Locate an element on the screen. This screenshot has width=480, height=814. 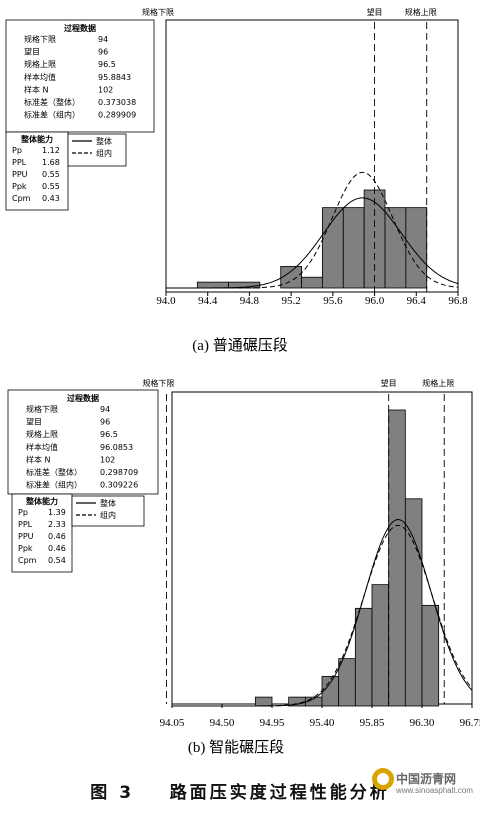
capability-value-0: 1.39 is located at coordinates (57, 512).